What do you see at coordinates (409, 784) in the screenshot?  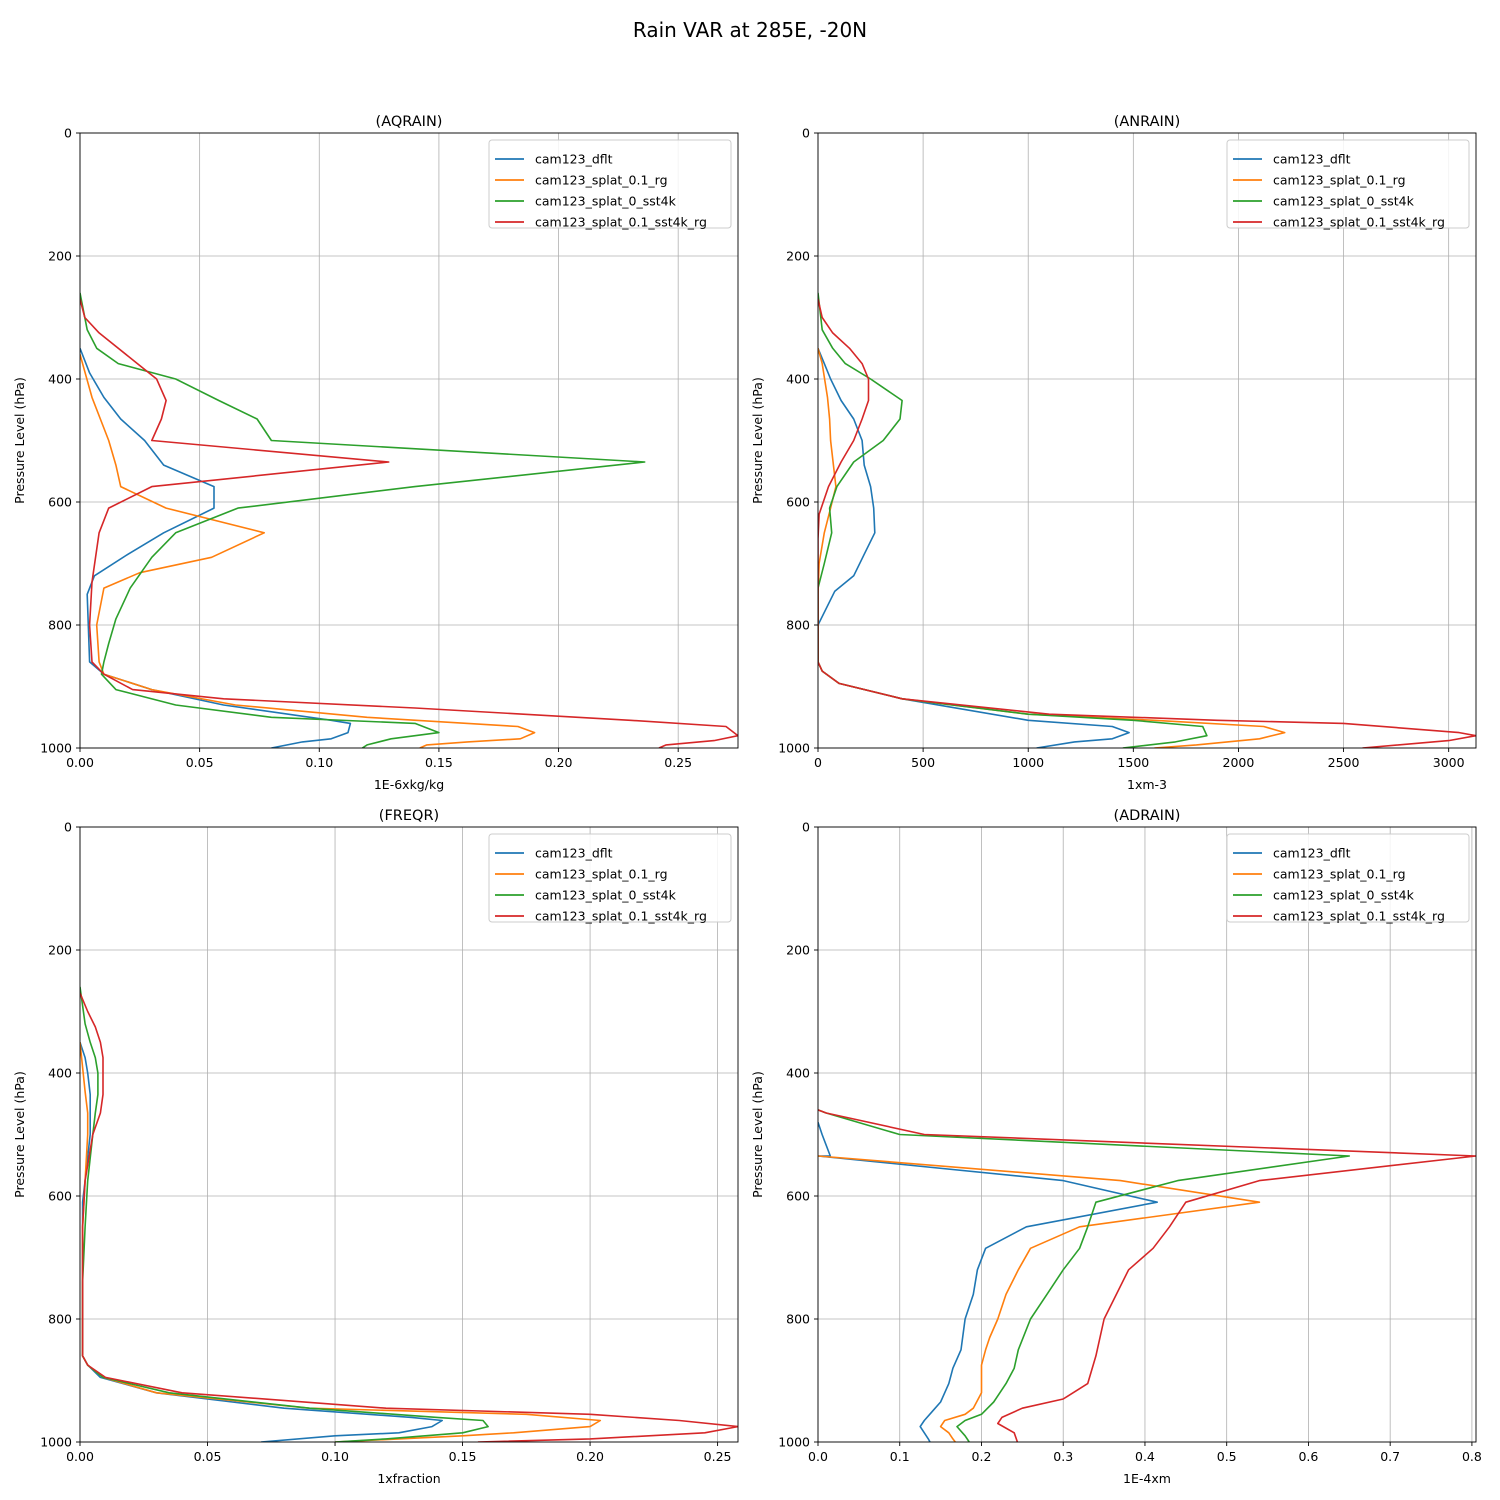 I see `x-axis-label: 1E-6xkg/kg` at bounding box center [409, 784].